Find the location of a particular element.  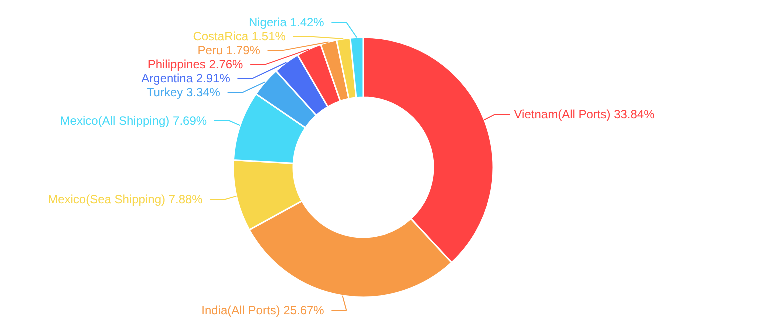

slice-label: Argentina 2.91% is located at coordinates (186, 79).